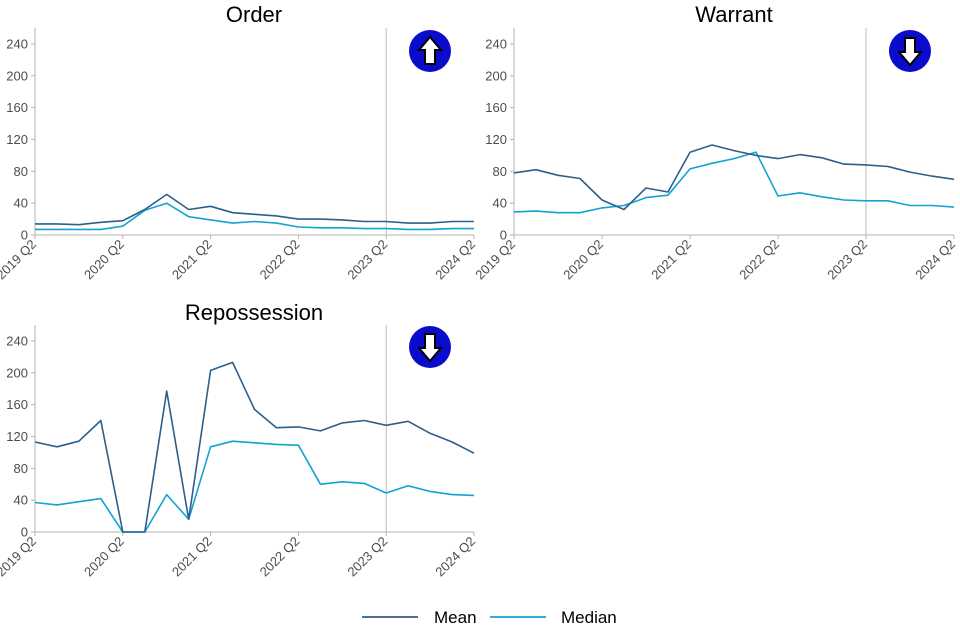  Describe the element at coordinates (419, 617) in the screenshot. I see `legend-item-mean: Mean` at that location.